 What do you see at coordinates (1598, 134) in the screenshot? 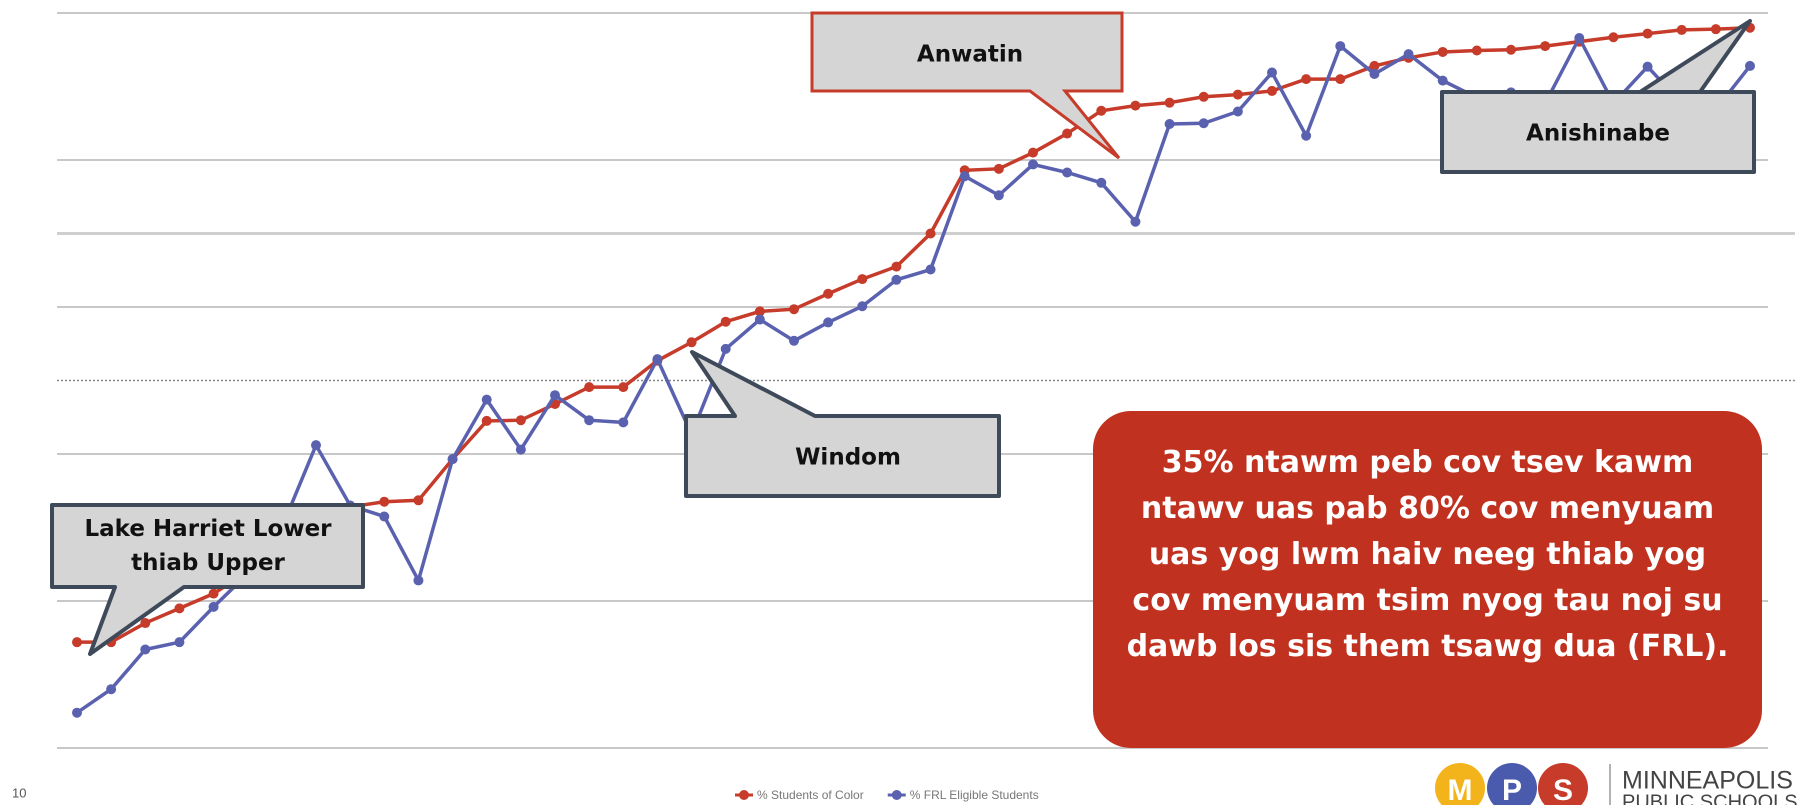
I see `callout: Anishinabe` at bounding box center [1598, 134].